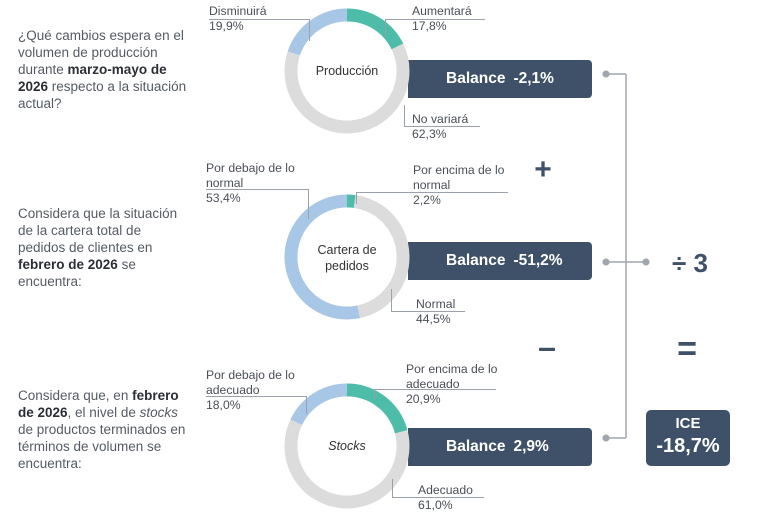  I want to click on balance-value: -51,2%, so click(538, 260).